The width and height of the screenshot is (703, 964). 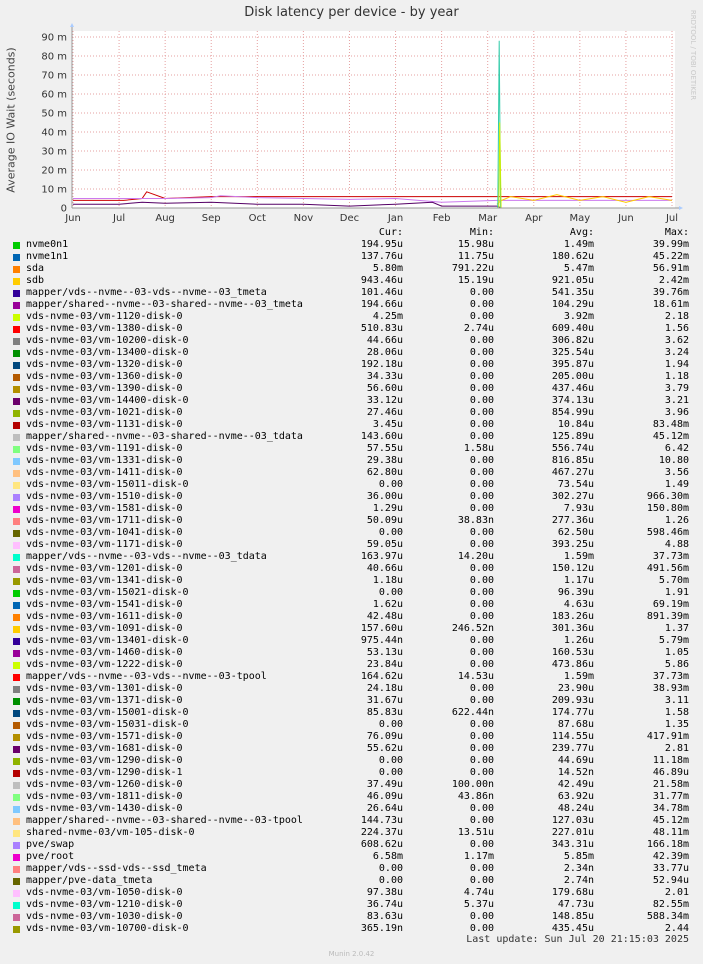 What do you see at coordinates (351, 857) in the screenshot?
I see `legend-row: pve/root 6.58m 1.17m 5.85m 42.39m` at bounding box center [351, 857].